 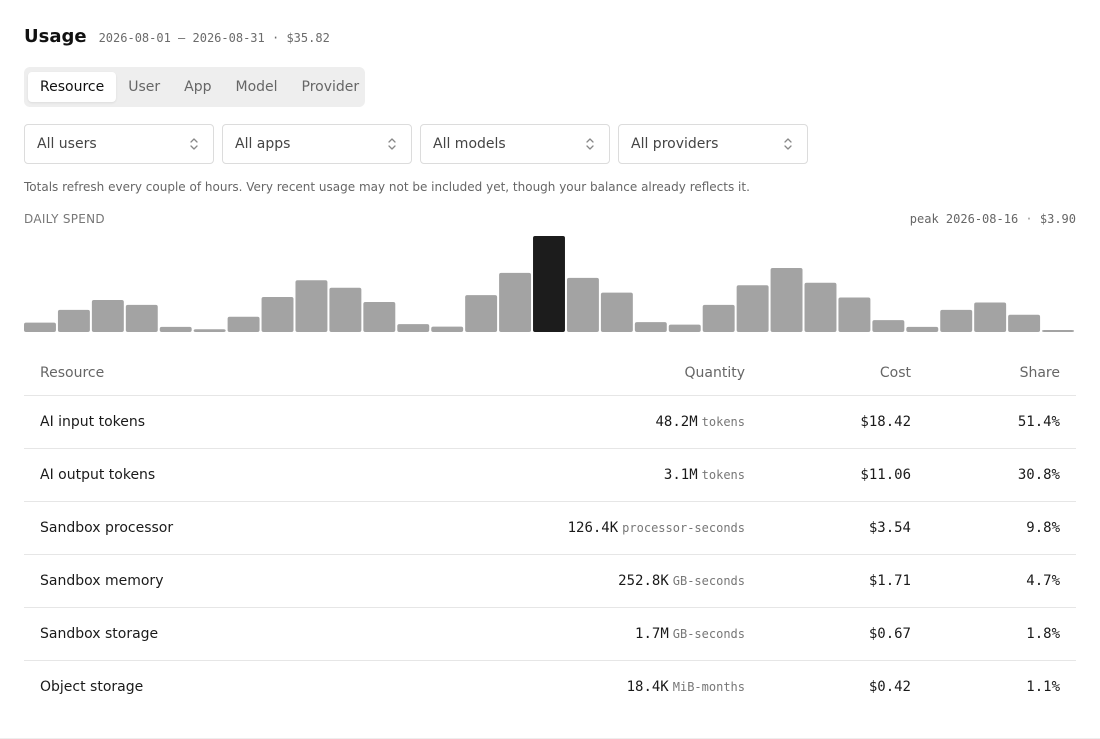 What do you see at coordinates (1043, 687) in the screenshot?
I see `share-cell: 1.1%` at bounding box center [1043, 687].